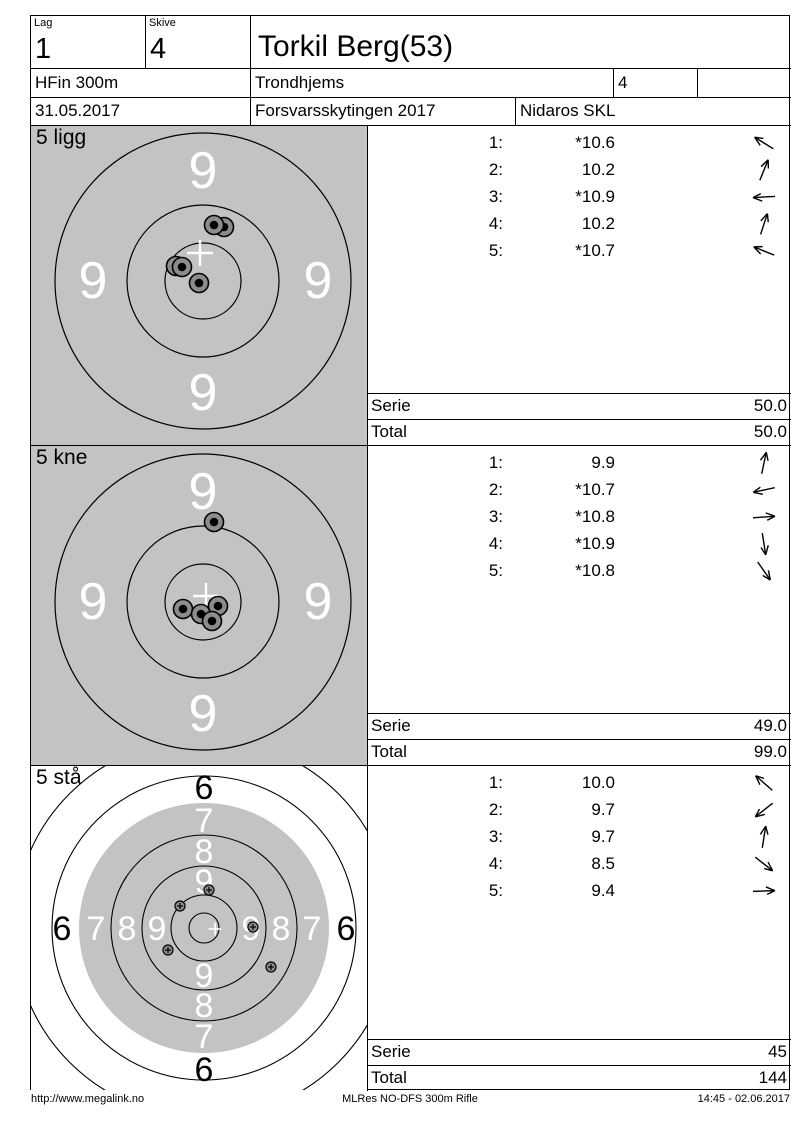 The height and width of the screenshot is (1130, 800). What do you see at coordinates (43, 23) in the screenshot?
I see `lag-label: Lag` at bounding box center [43, 23].